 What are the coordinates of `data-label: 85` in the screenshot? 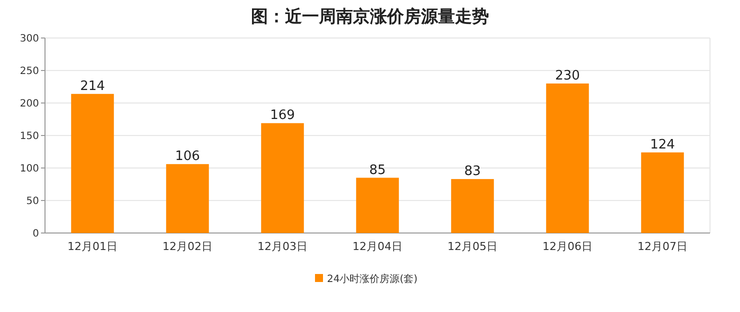 It's located at (377, 170).